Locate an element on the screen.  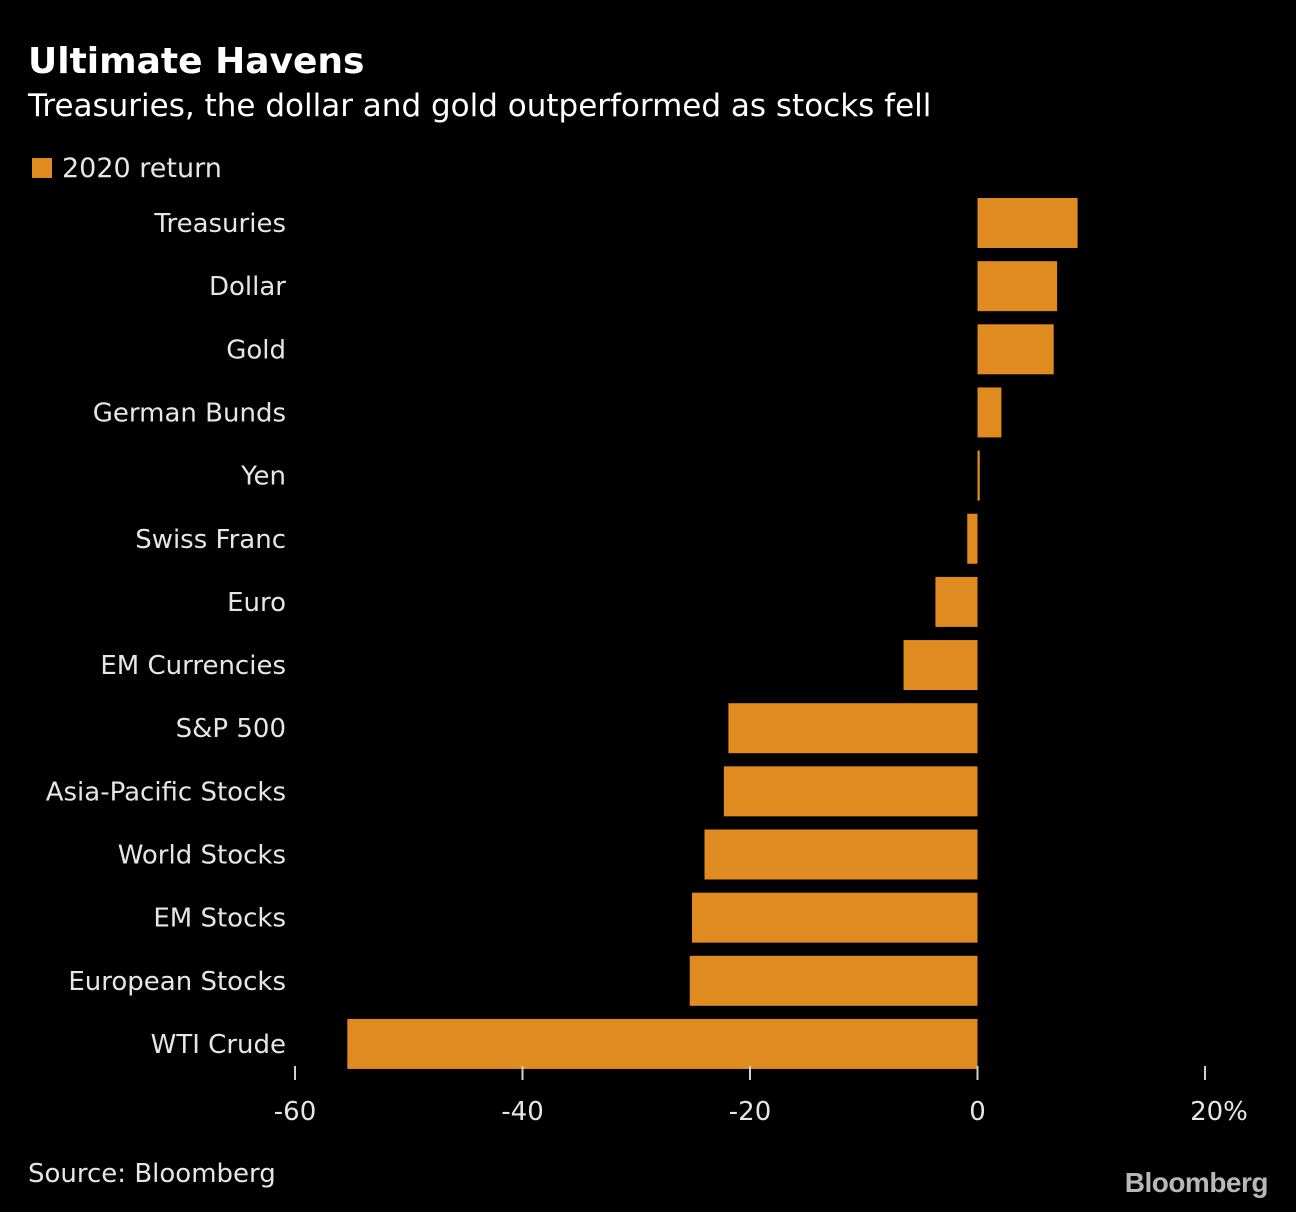
category-label: EM Stocks is located at coordinates (219, 919).